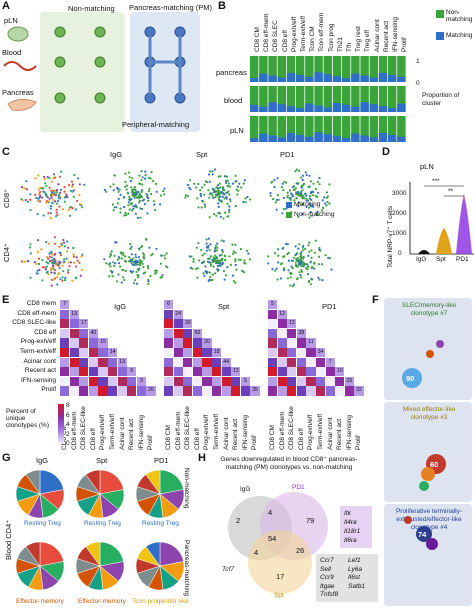 The width and height of the screenshot is (474, 614). I want to click on e-cell: 10, so click(340, 372).